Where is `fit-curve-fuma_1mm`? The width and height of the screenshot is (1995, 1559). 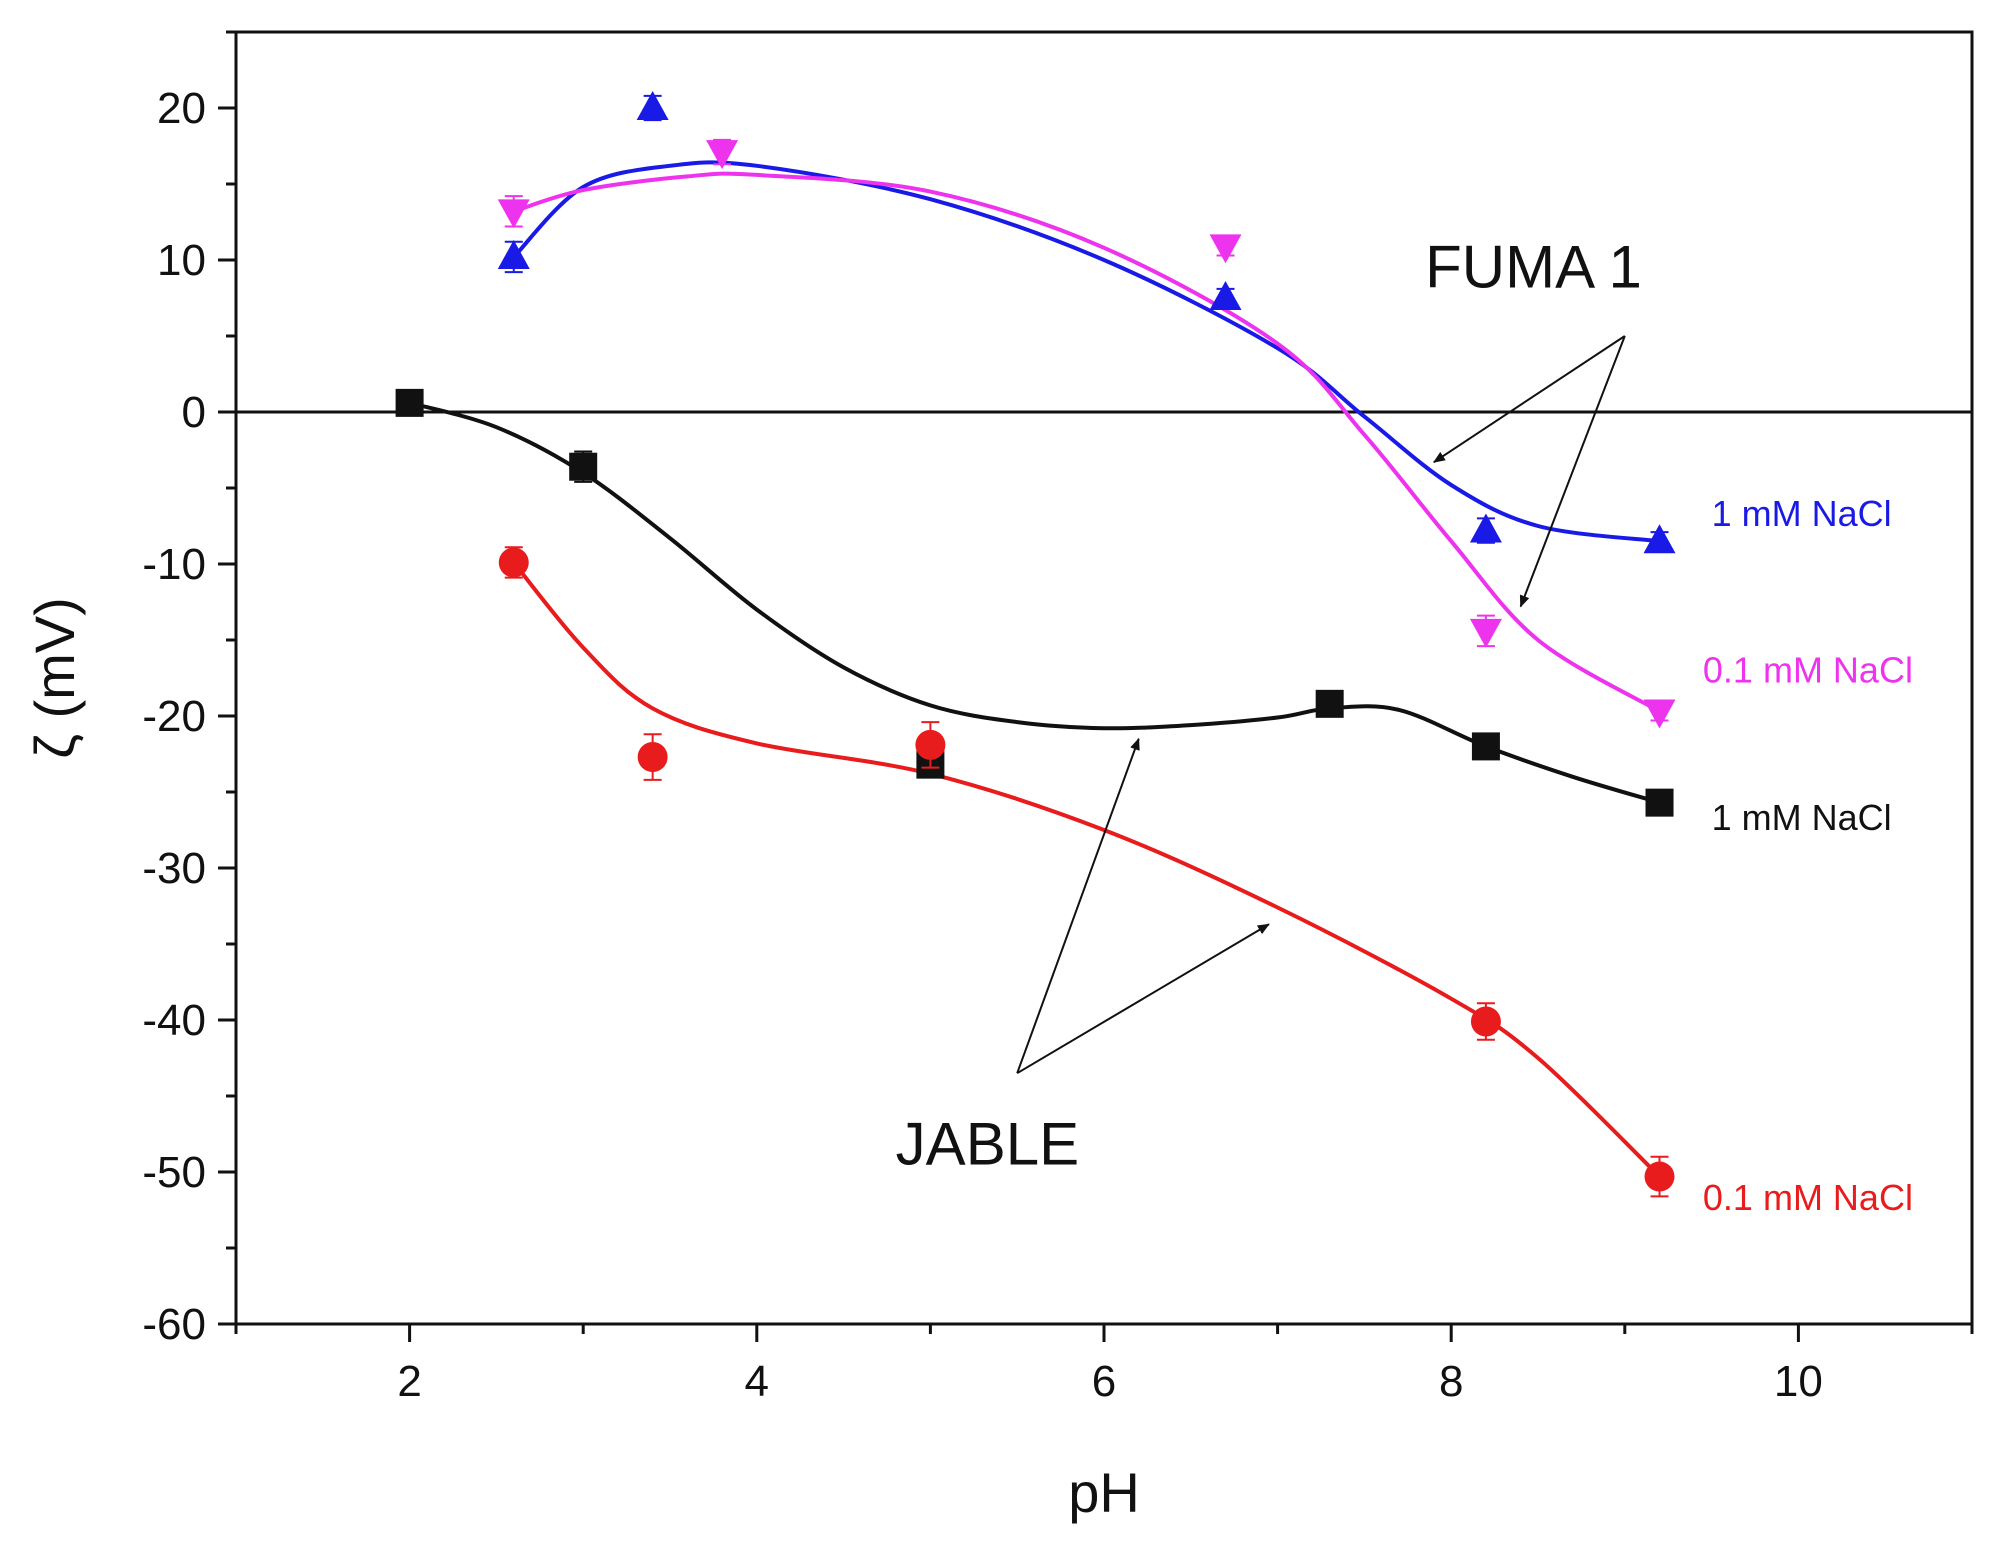
fit-curve-fuma_1mm is located at coordinates (1086, 352).